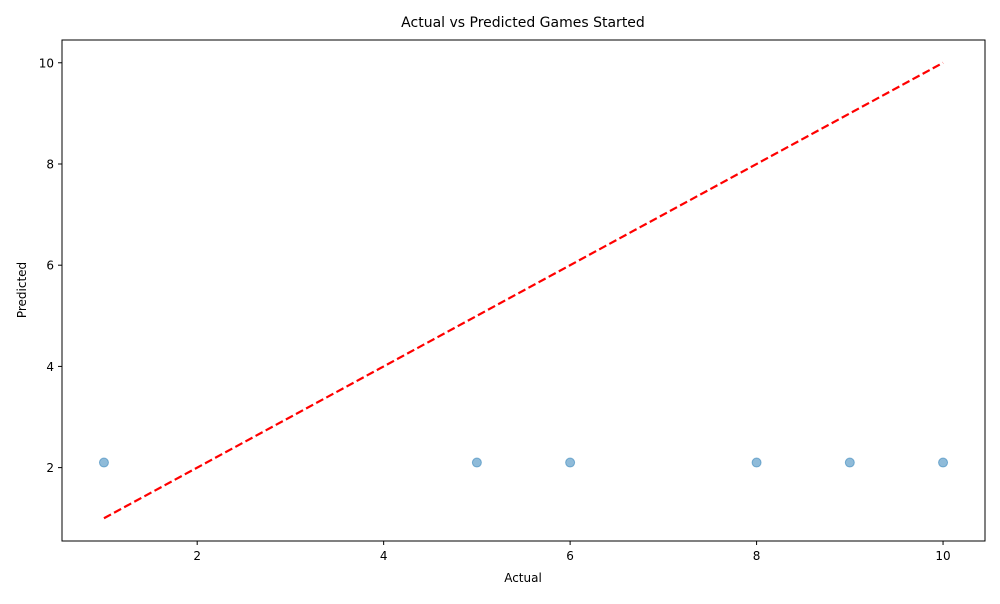 This screenshot has width=1000, height=604. I want to click on y-tick-label-2: 2, so click(50, 468).